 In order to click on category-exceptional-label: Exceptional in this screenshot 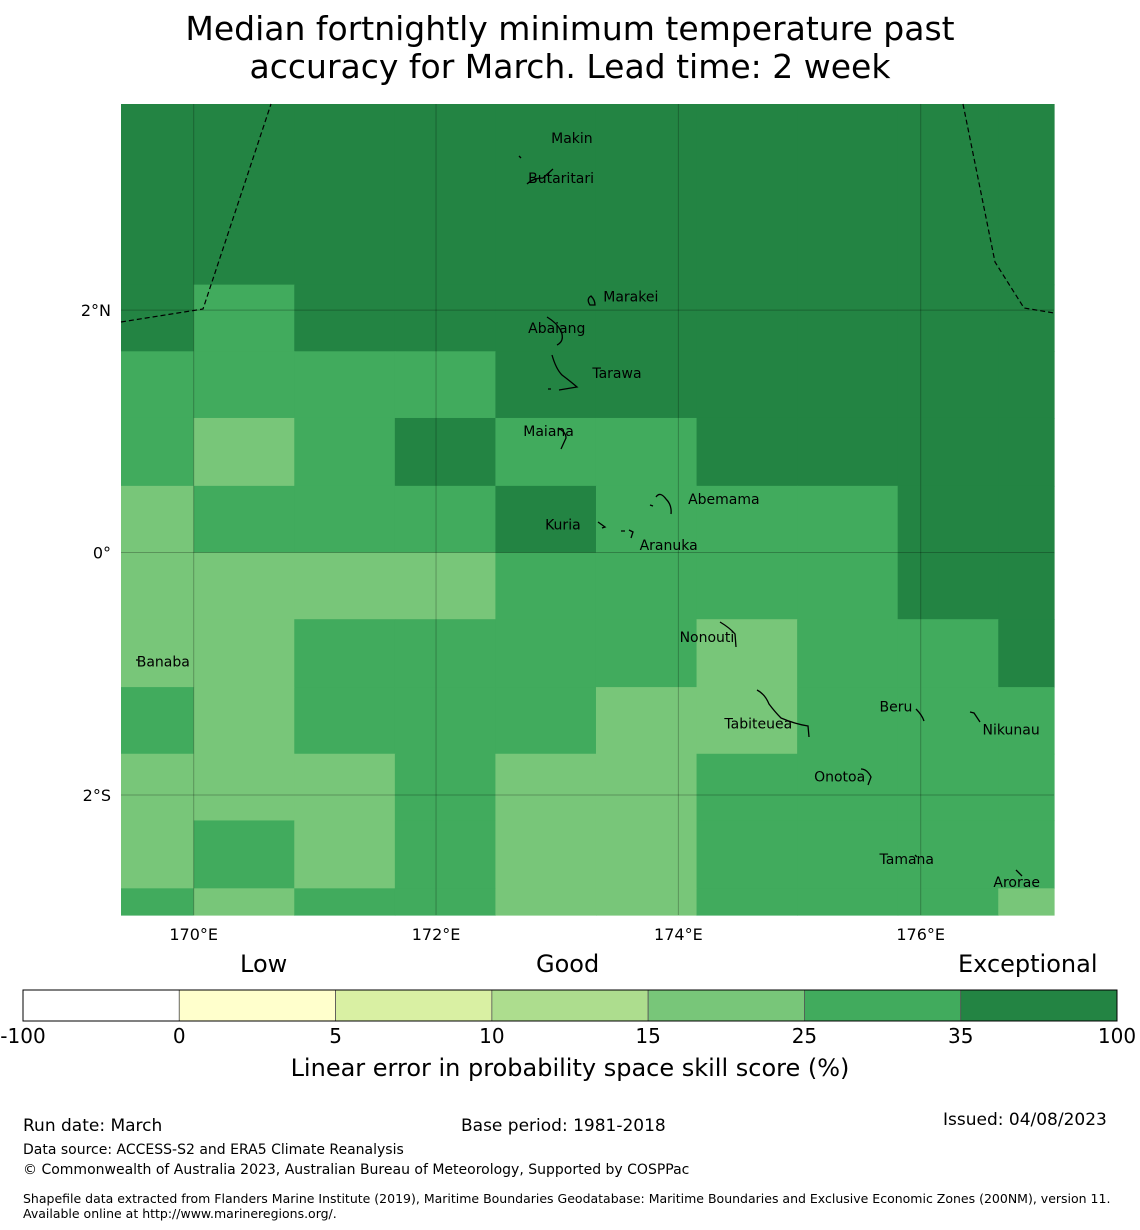, I will do `click(1028, 964)`.